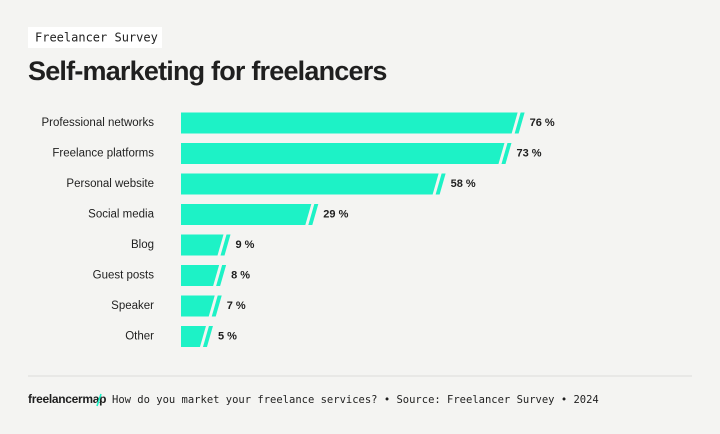 The height and width of the screenshot is (434, 720). Describe the element at coordinates (245, 245) in the screenshot. I see `value-label: 9 %` at that location.